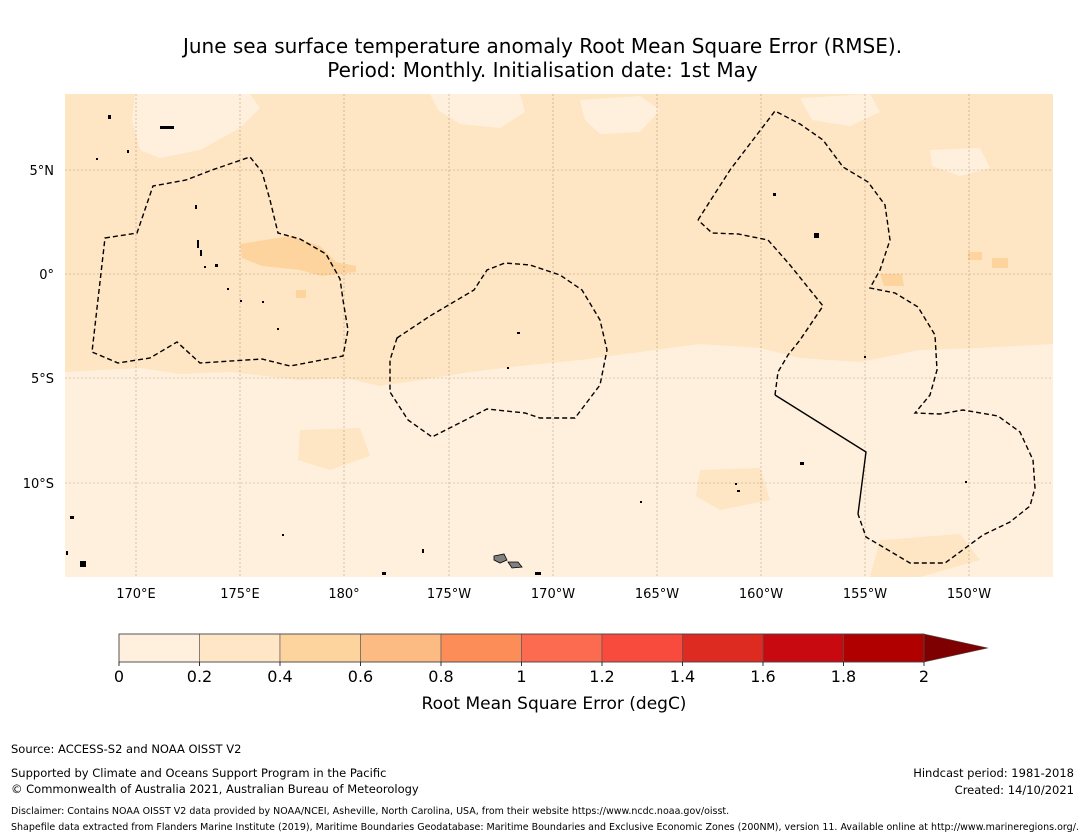 This screenshot has height=839, width=1085. What do you see at coordinates (42, 379) in the screenshot?
I see `lat-label: 5°S` at bounding box center [42, 379].